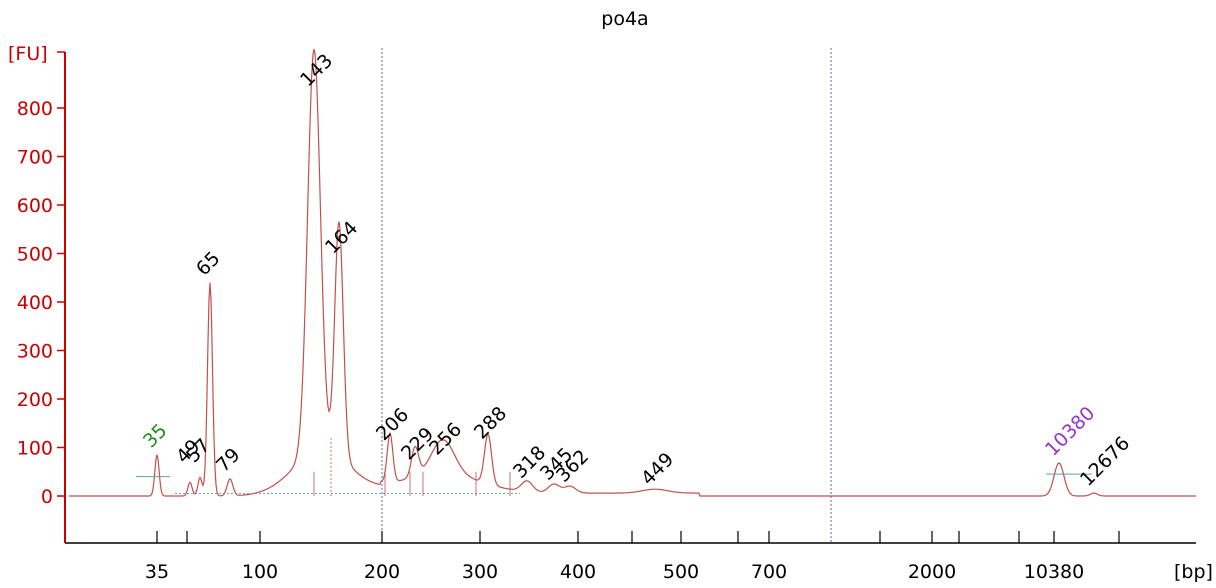 The width and height of the screenshot is (1216, 588). Describe the element at coordinates (316, 70) in the screenshot. I see `peak-label-143: 143` at that location.